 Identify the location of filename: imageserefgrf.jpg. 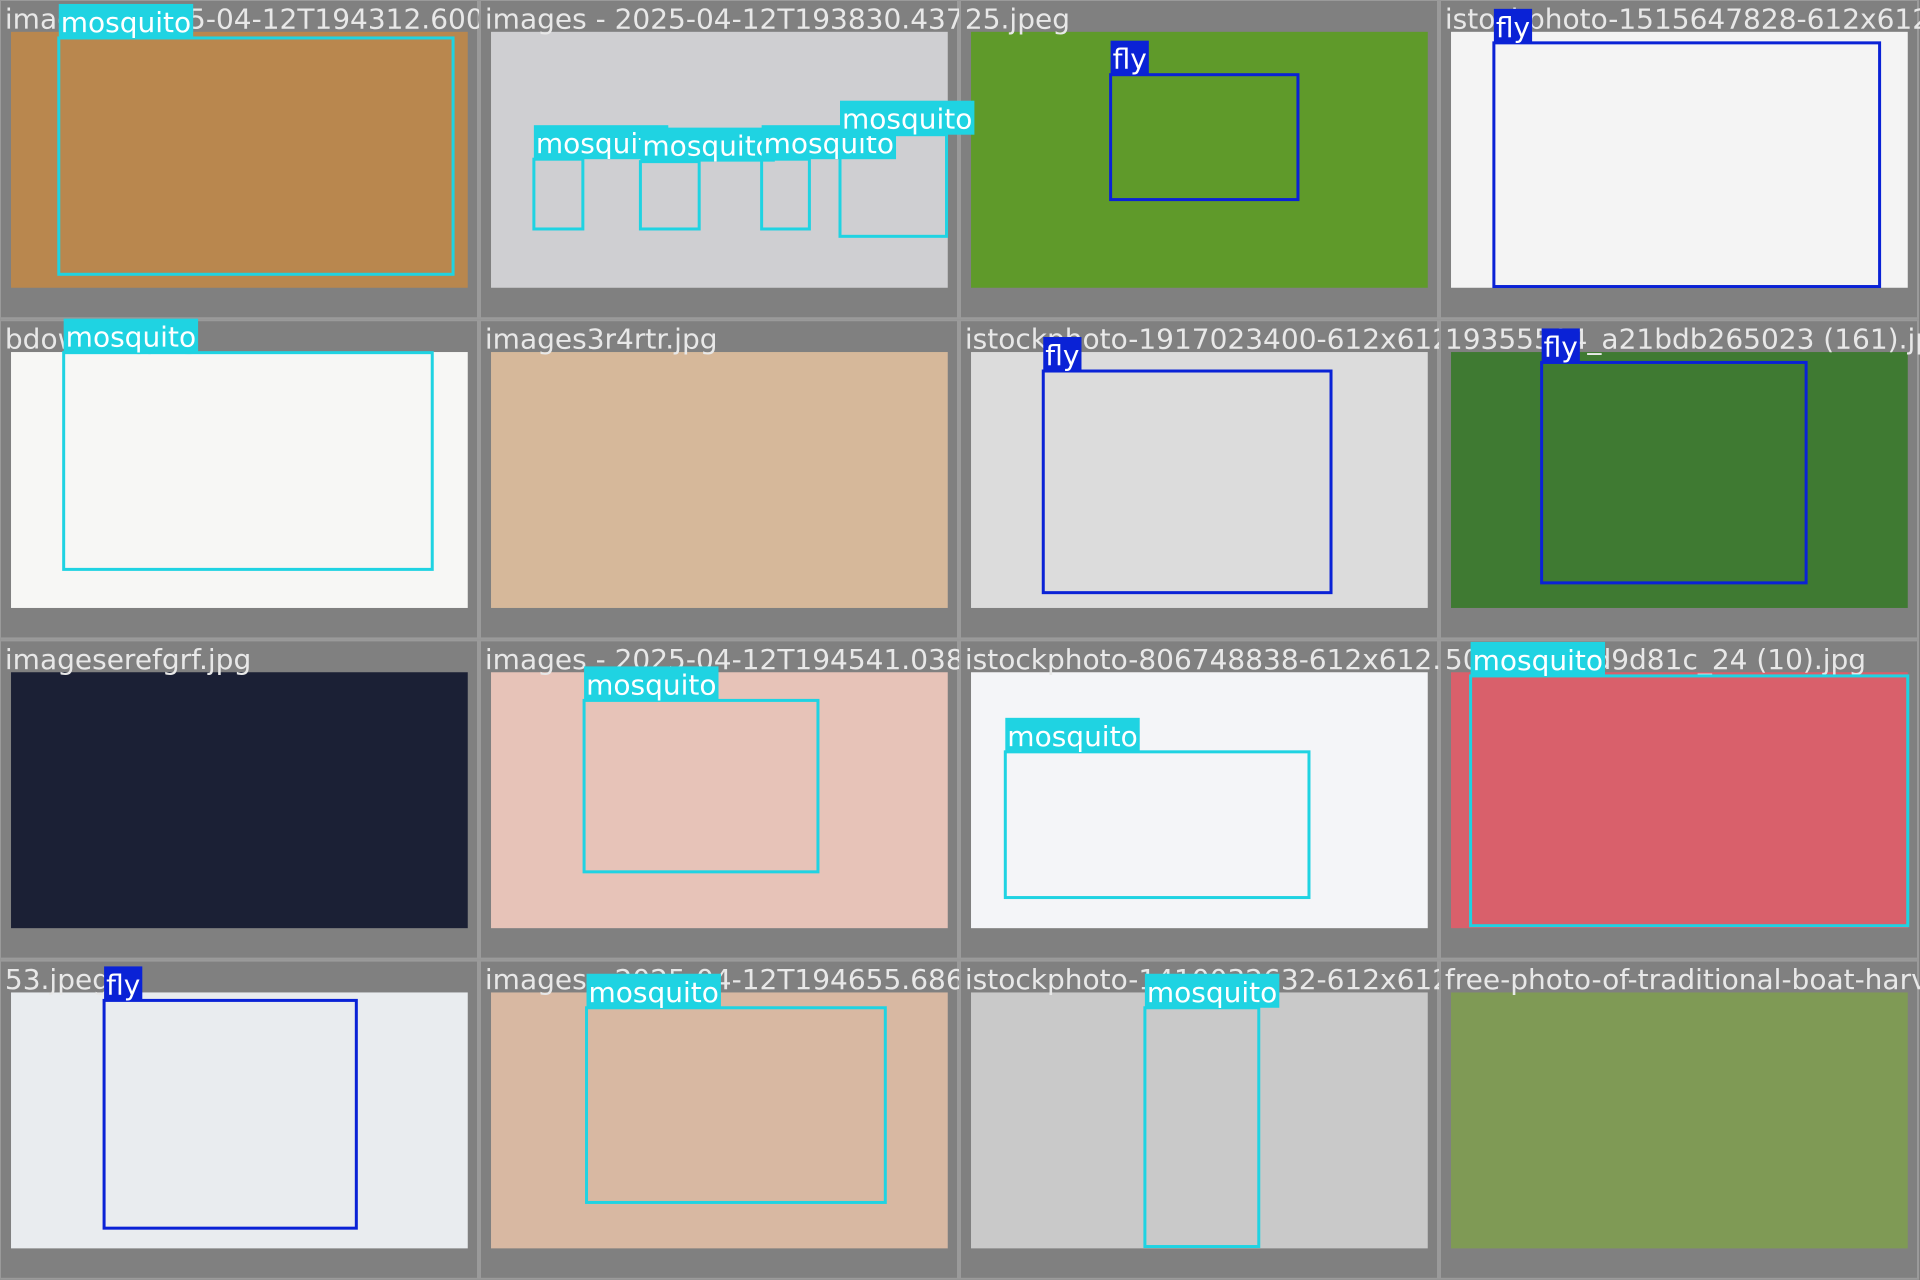
(128, 659).